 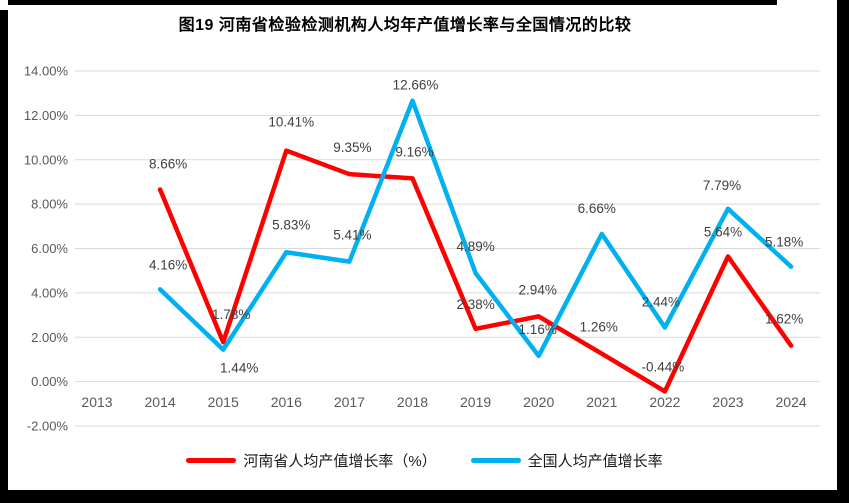 What do you see at coordinates (475, 402) in the screenshot?
I see `x-axis-tick-label: 2019` at bounding box center [475, 402].